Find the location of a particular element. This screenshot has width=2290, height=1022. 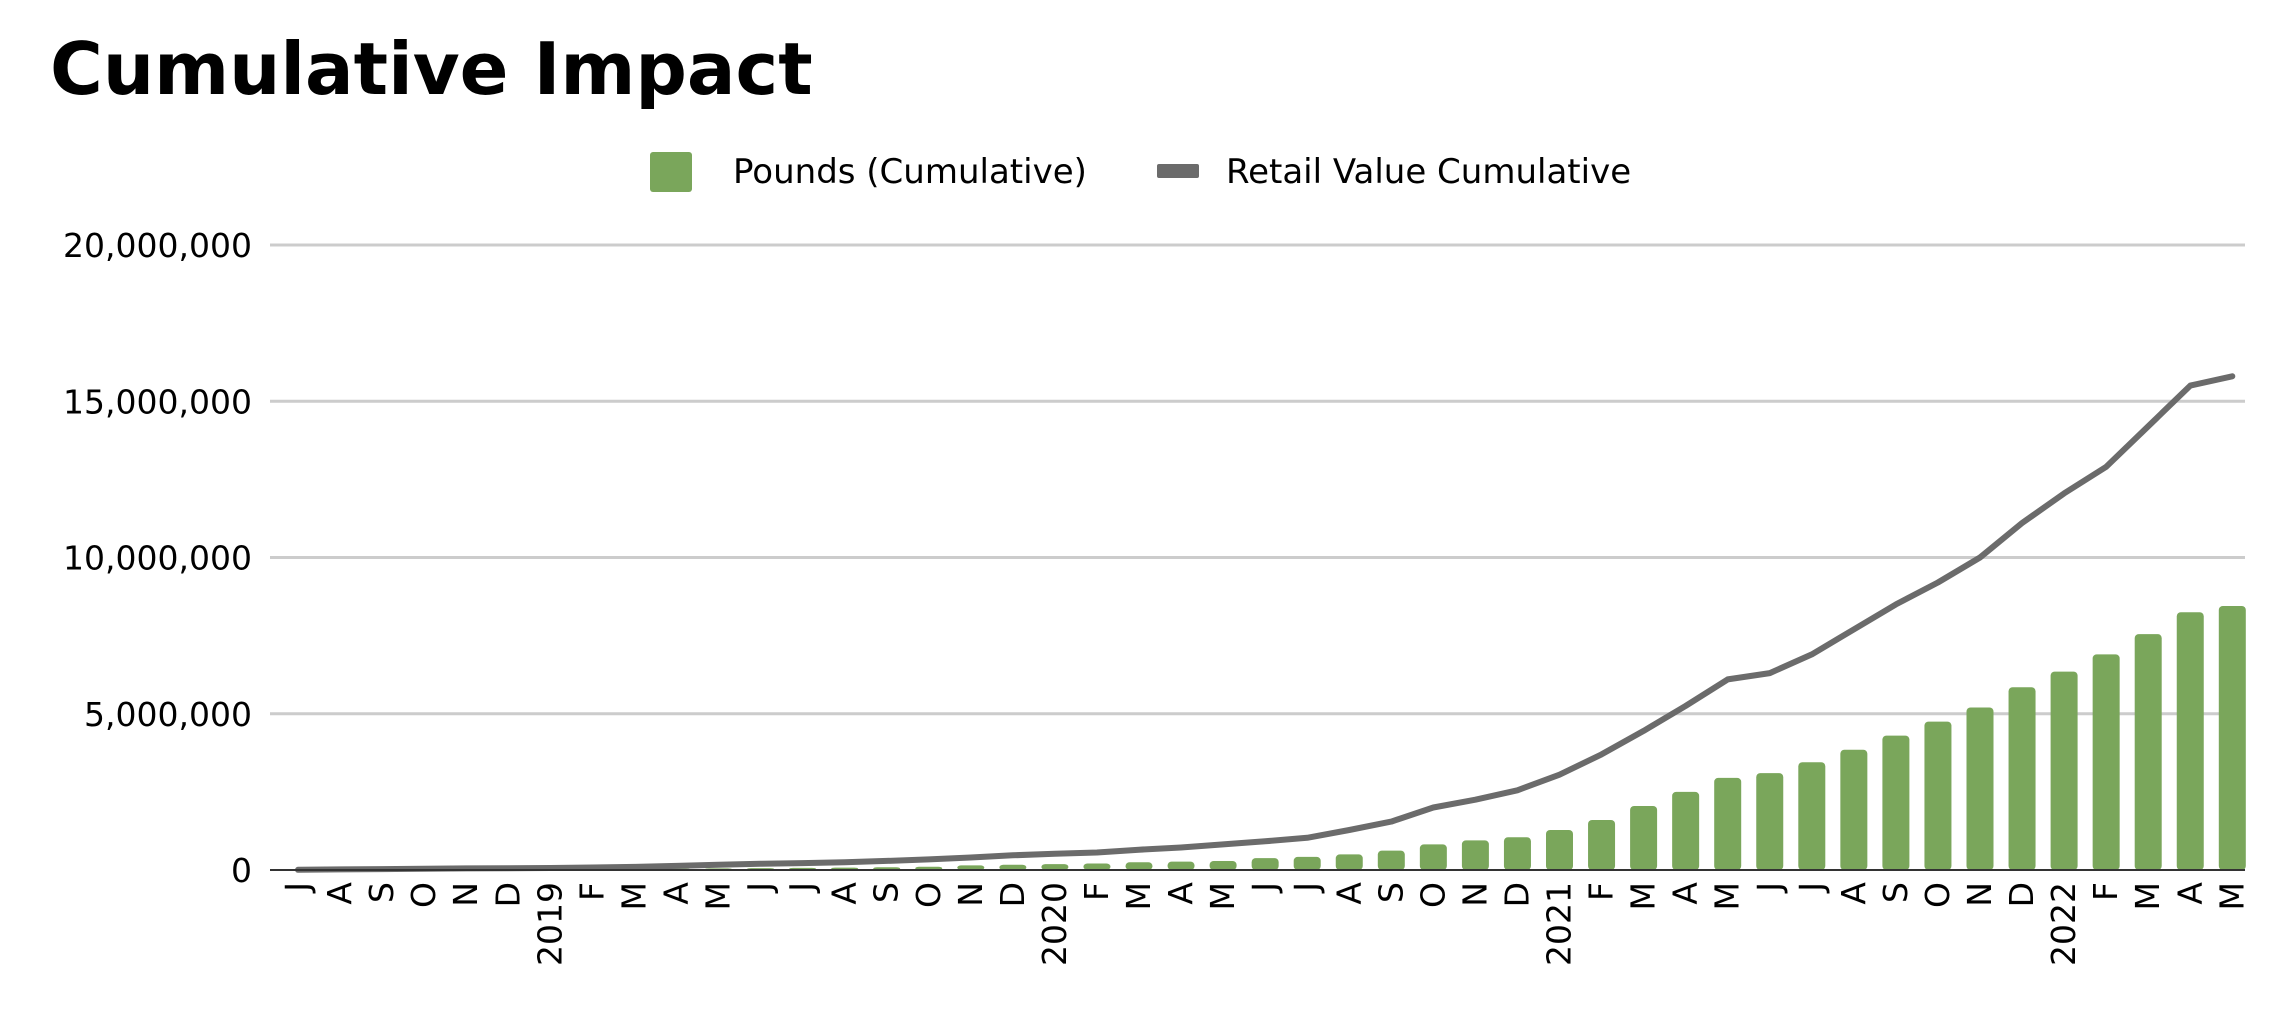

y-tick-label: 10,000,000 is located at coordinates (157, 558).